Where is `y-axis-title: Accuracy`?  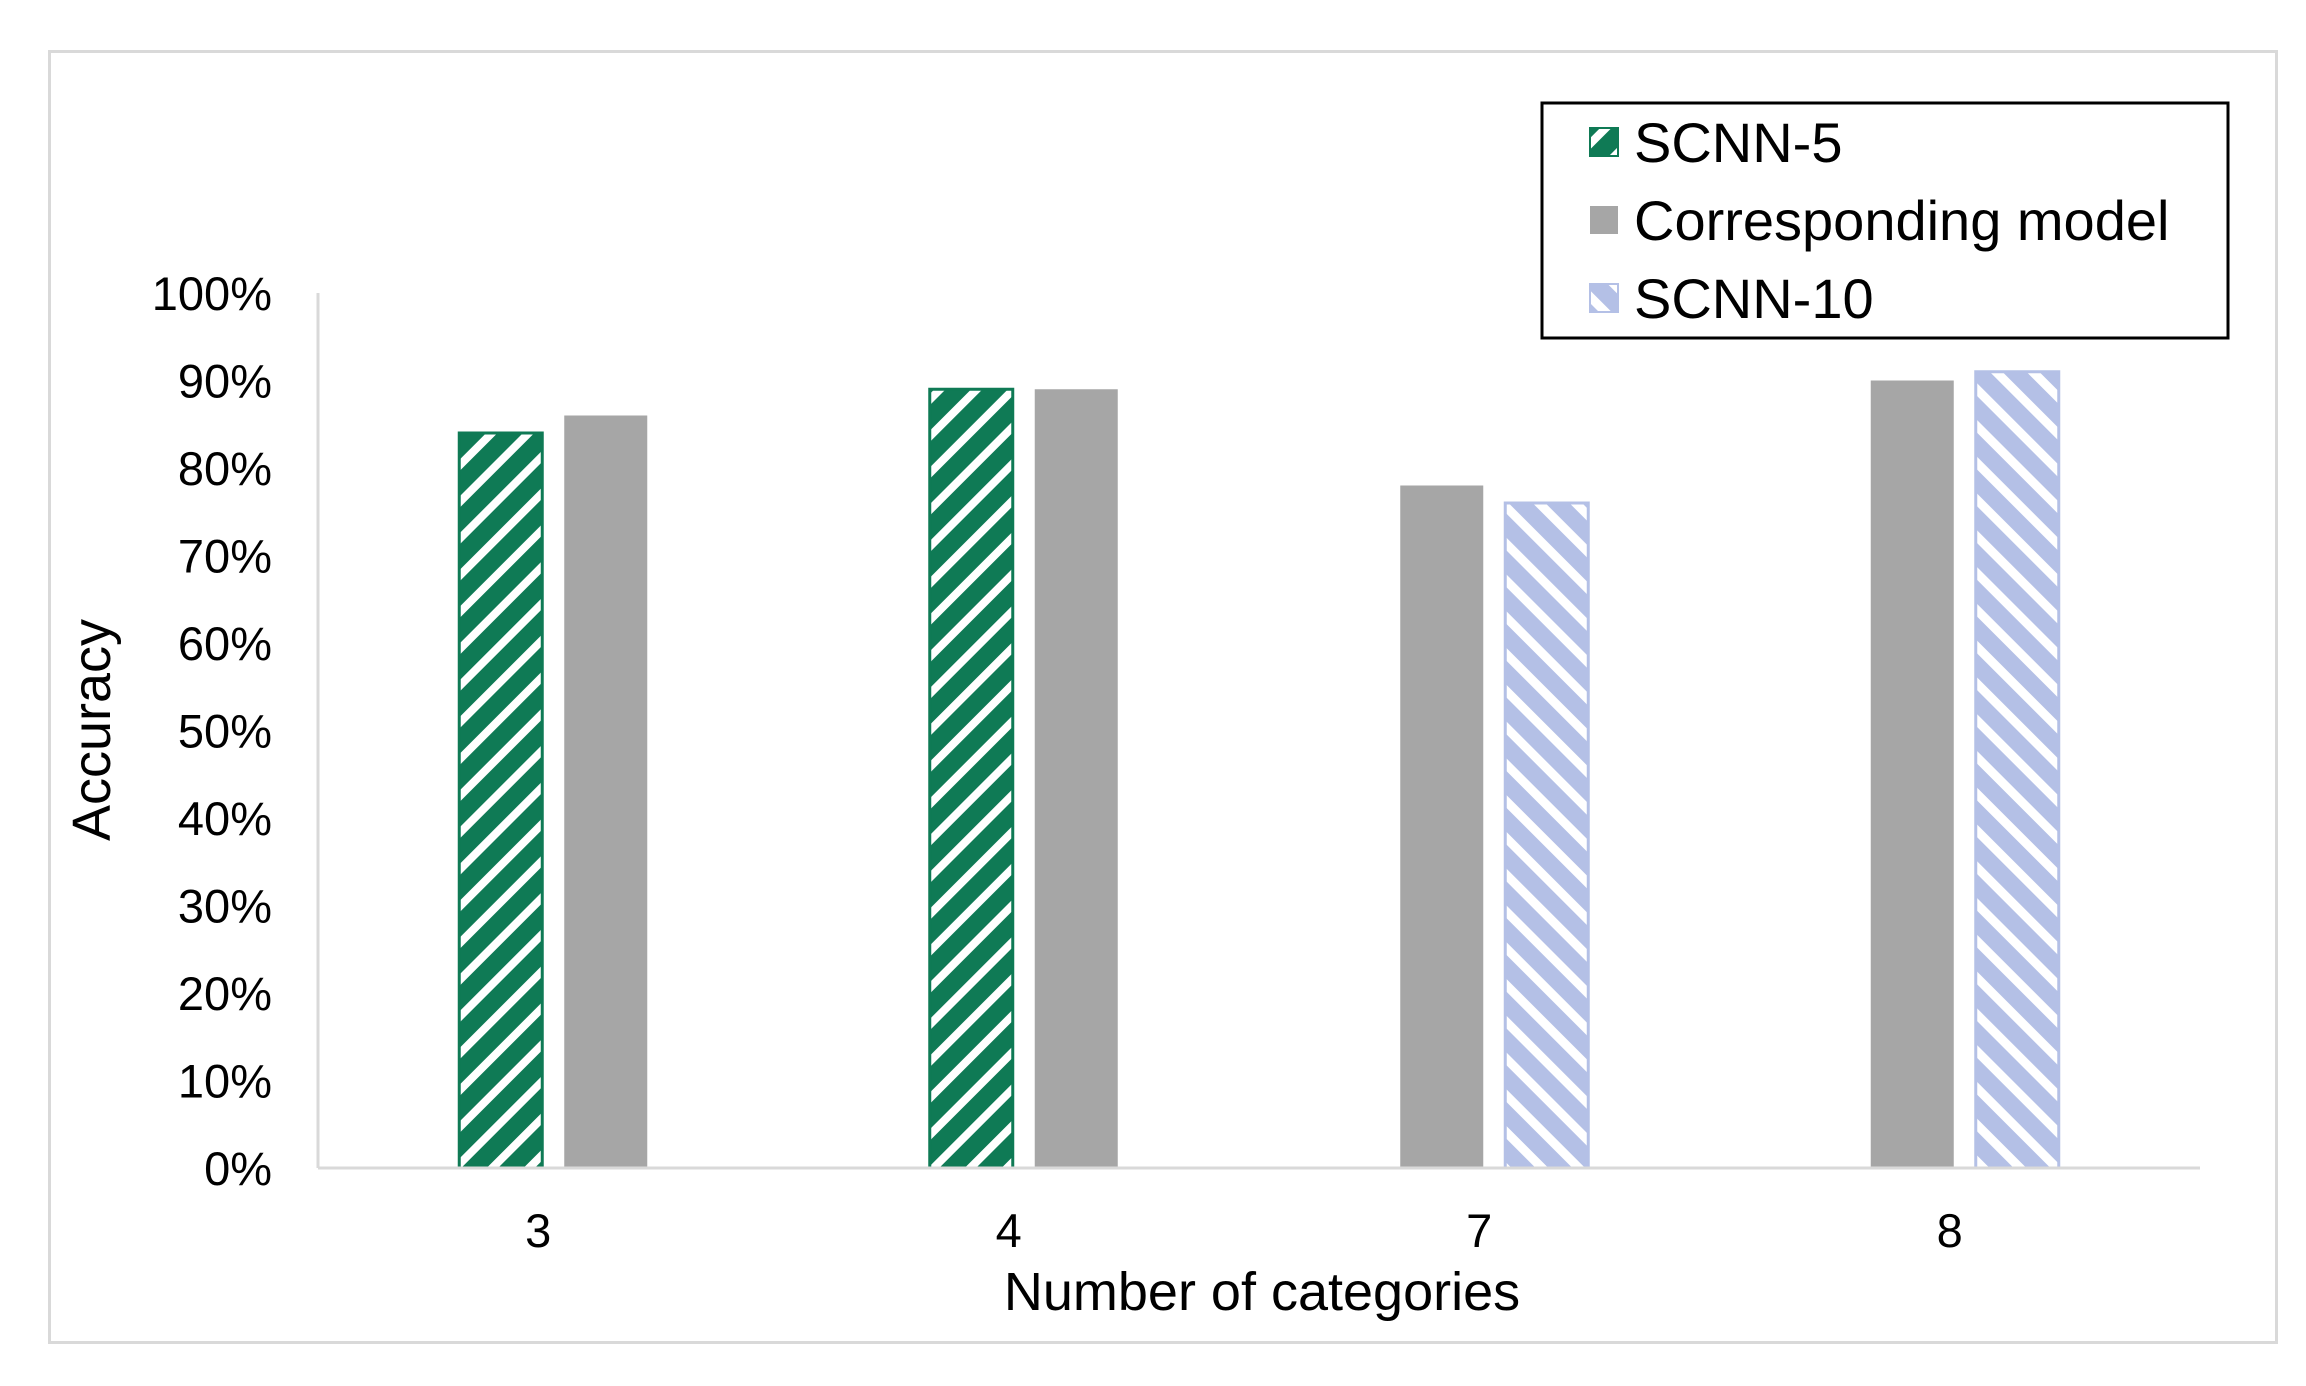
y-axis-title: Accuracy is located at coordinates (92, 730).